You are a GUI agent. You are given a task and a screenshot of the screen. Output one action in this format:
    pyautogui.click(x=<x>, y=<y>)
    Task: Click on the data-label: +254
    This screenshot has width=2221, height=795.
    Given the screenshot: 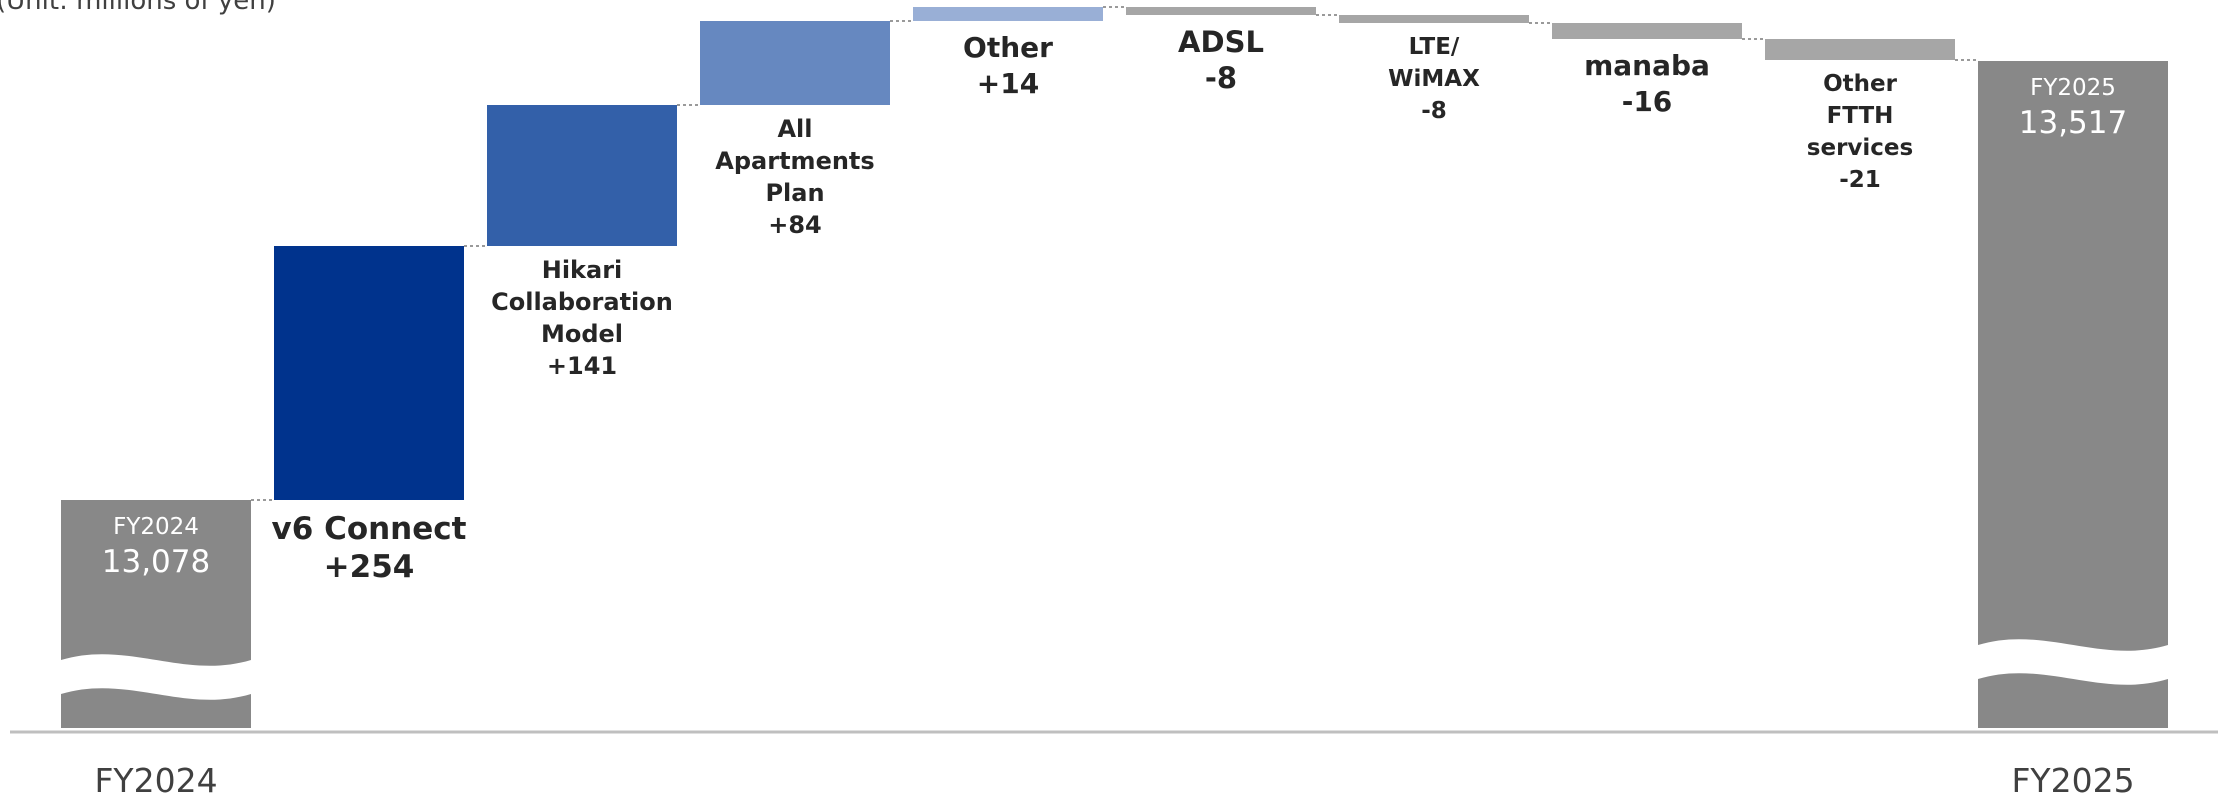 What is the action you would take?
    pyautogui.click(x=369, y=567)
    